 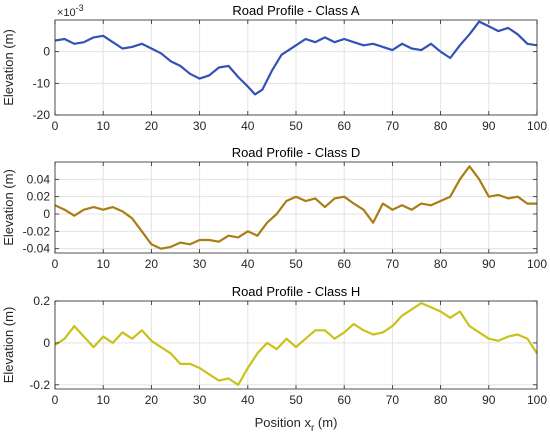 I want to click on y-tick-label: 0.04, so click(x=39, y=179).